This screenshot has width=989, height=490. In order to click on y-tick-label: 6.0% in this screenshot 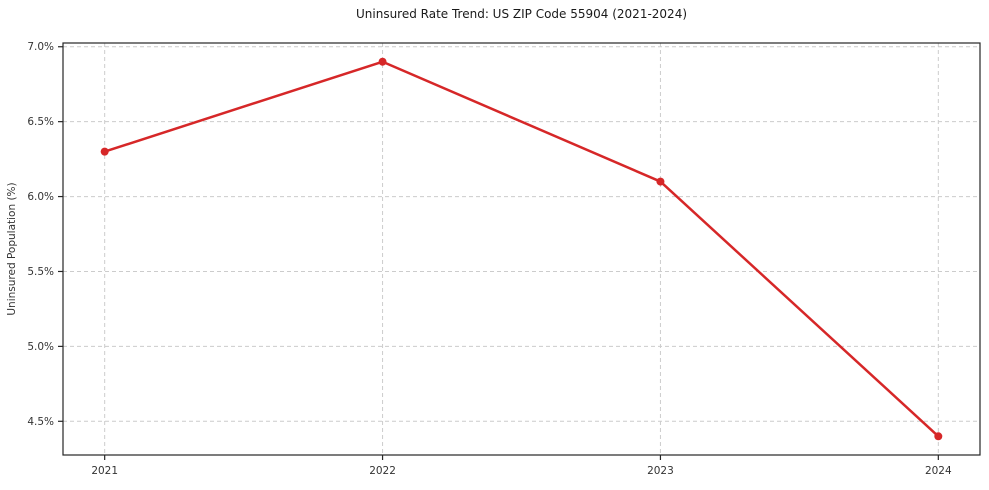, I will do `click(40, 197)`.